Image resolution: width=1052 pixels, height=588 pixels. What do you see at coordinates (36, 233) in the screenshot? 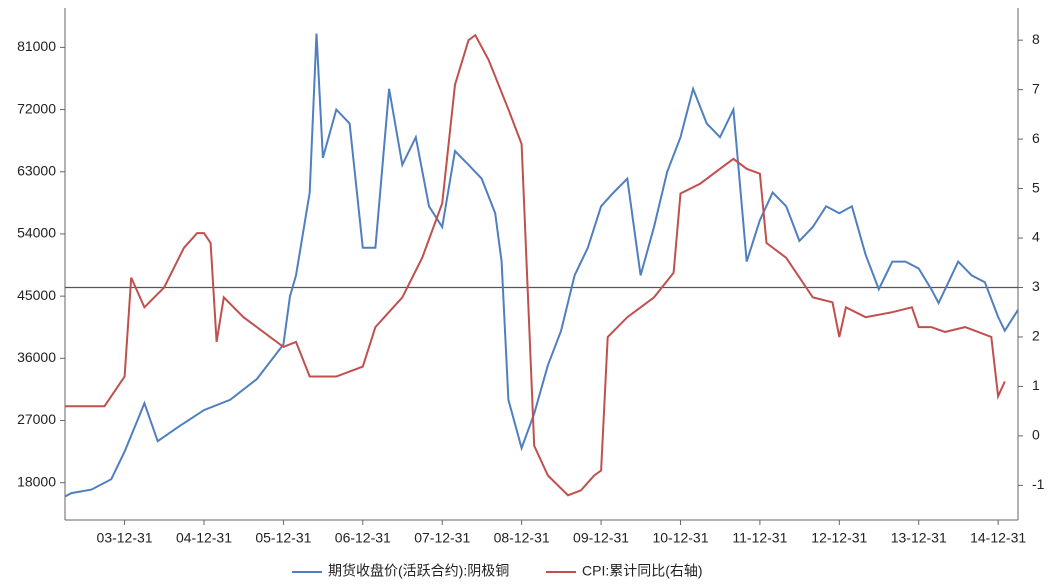
I see `y-tick-label: 54000` at bounding box center [36, 233].